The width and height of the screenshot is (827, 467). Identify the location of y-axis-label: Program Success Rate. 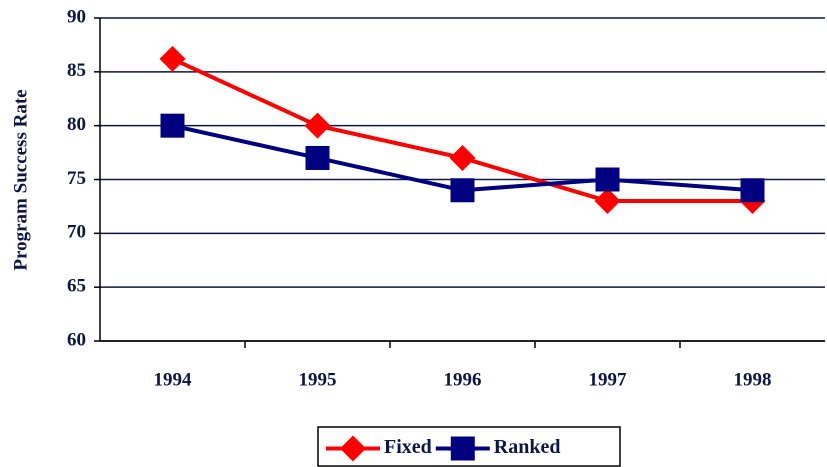
(20, 179).